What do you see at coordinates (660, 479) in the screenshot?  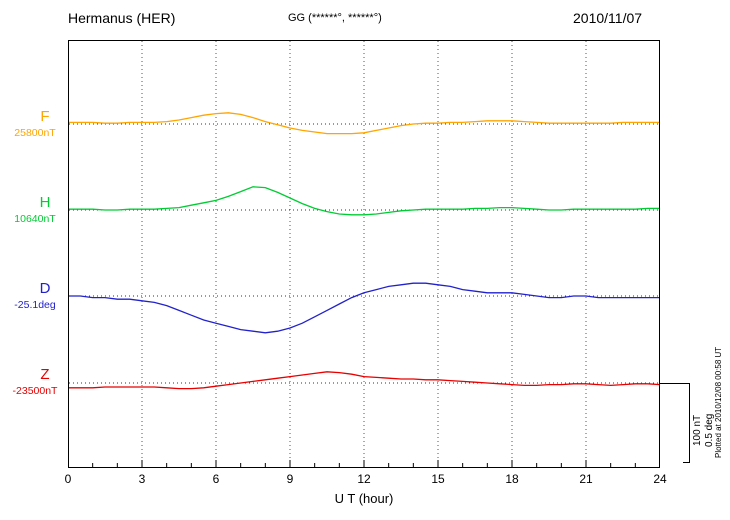 I see `x-tick-label: 24` at bounding box center [660, 479].